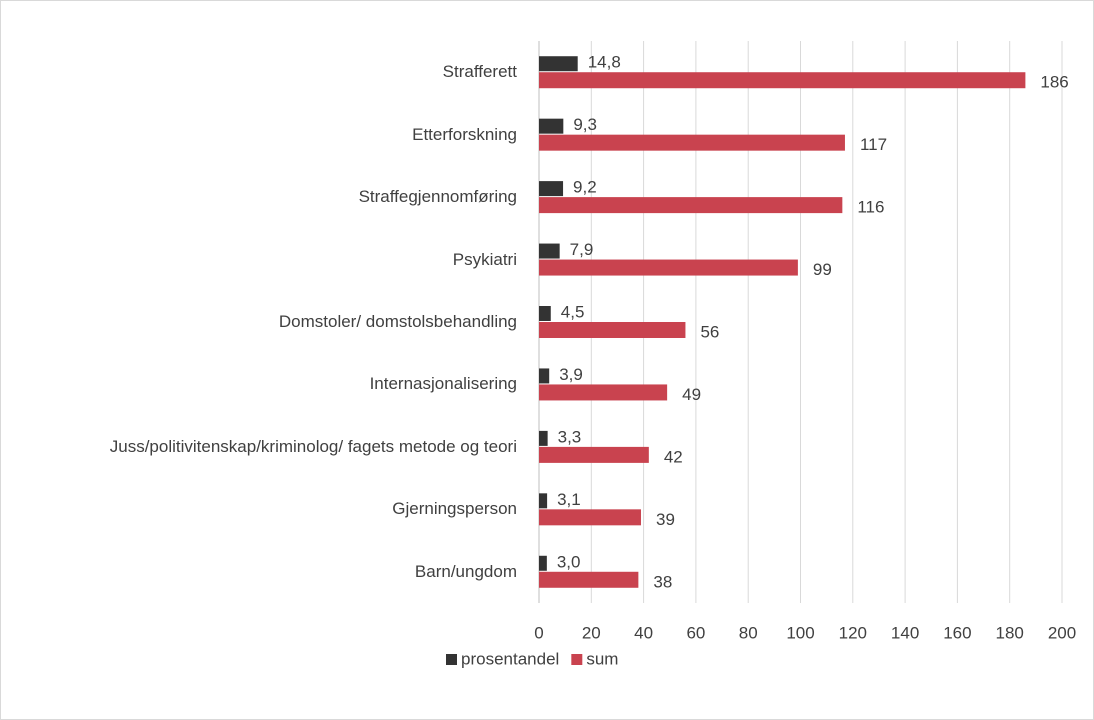 The width and height of the screenshot is (1094, 720). I want to click on category-label-box: Etterforskning, so click(464, 134).